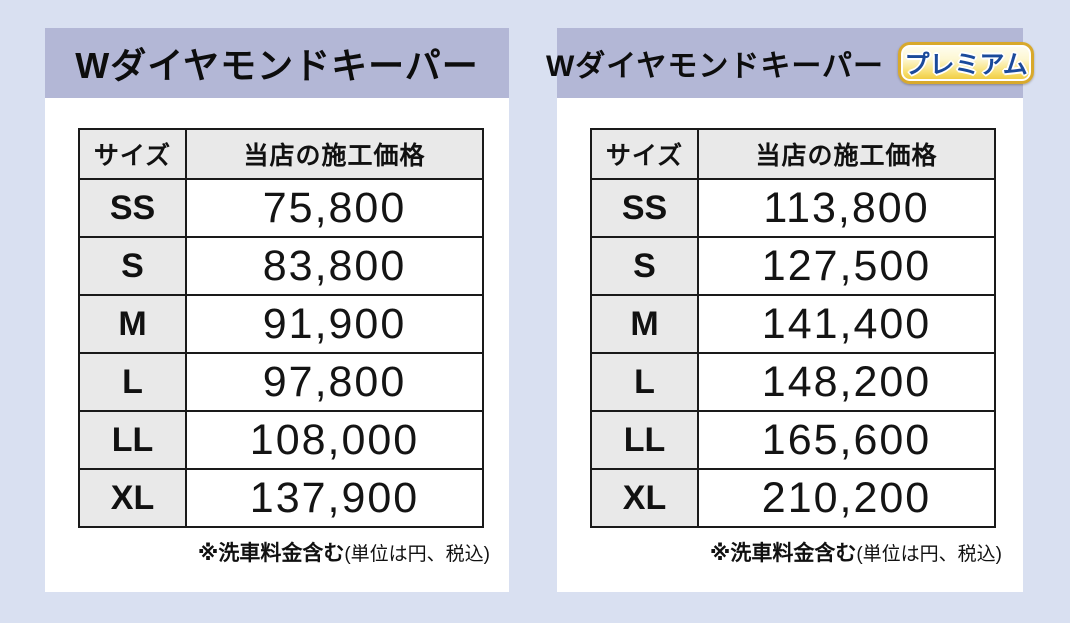 The width and height of the screenshot is (1070, 623). I want to click on table-row: S 83,800, so click(281, 266).